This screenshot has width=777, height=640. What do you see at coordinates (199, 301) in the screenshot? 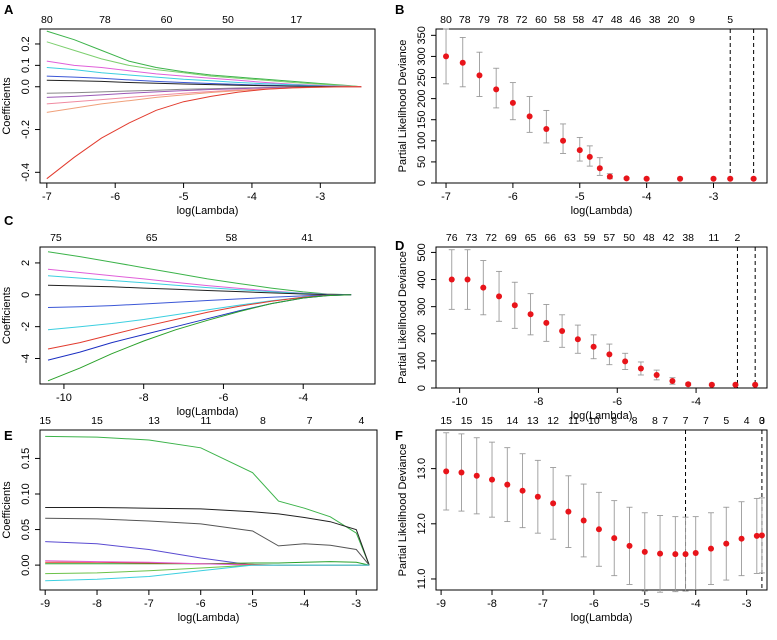
I see `coef-line-blue-mid` at bounding box center [199, 301].